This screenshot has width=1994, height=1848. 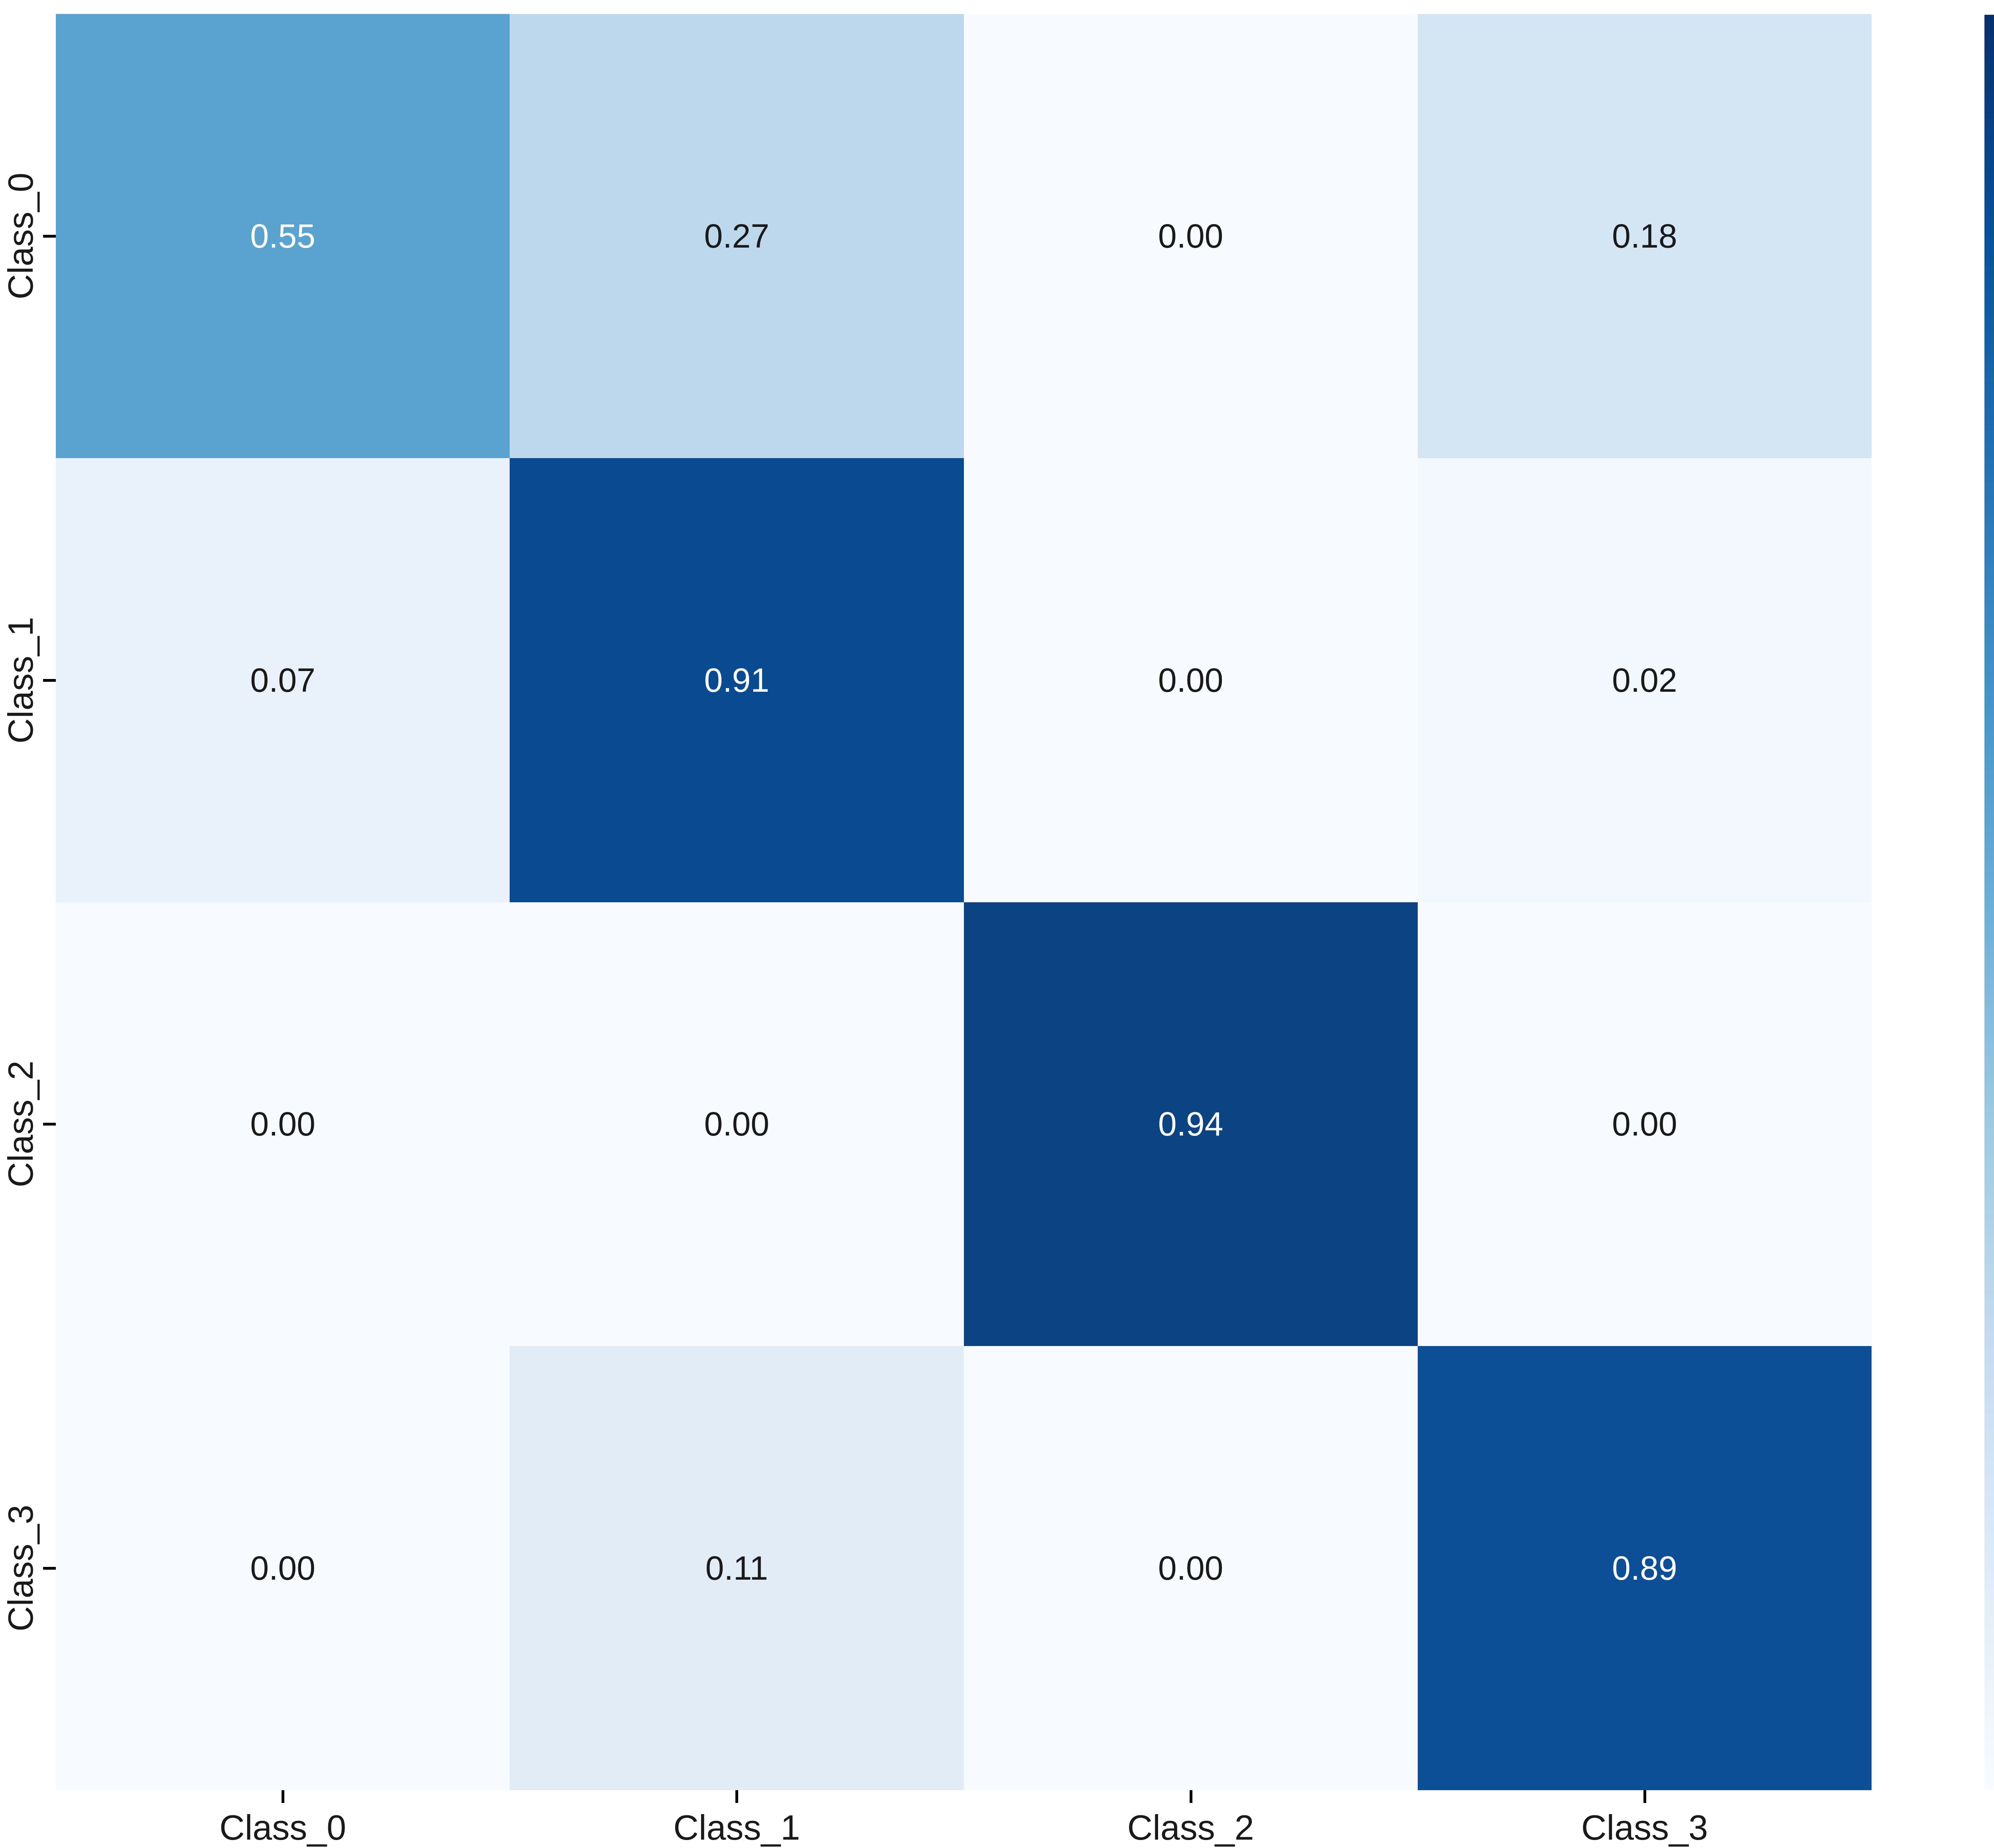 What do you see at coordinates (1191, 1568) in the screenshot?
I see `heatmap-cell-r3c2: 0.00` at bounding box center [1191, 1568].